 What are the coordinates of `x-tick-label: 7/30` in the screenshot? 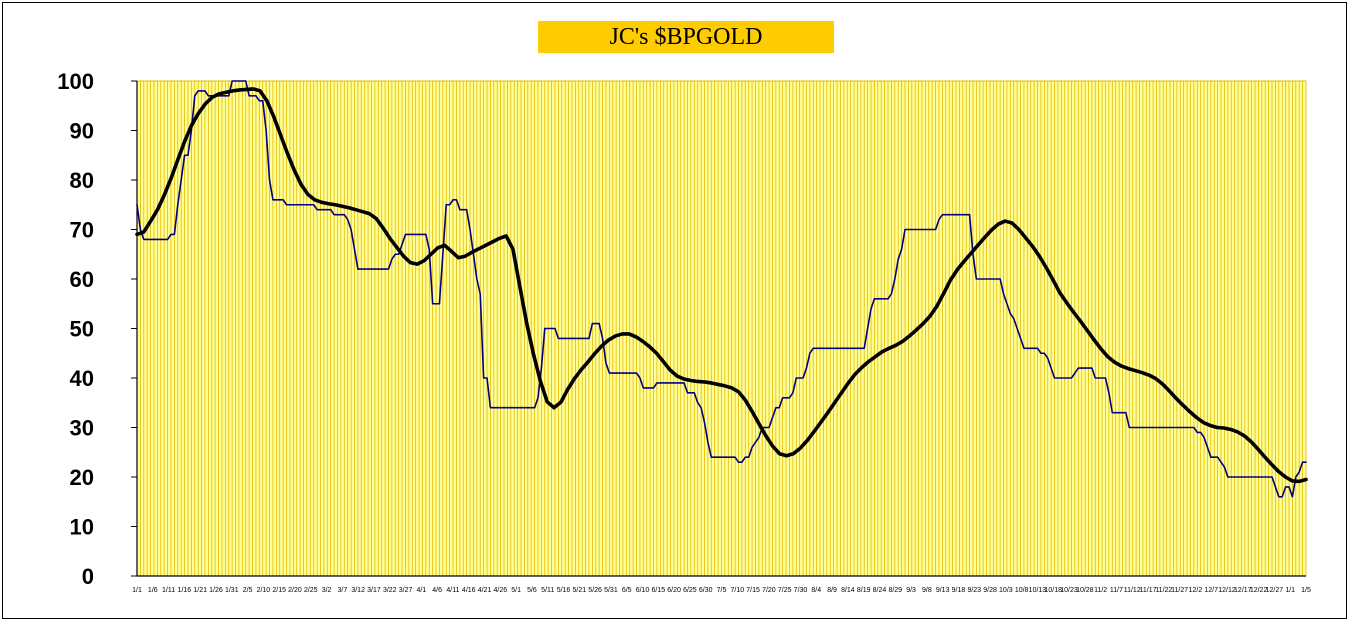 It's located at (801, 590).